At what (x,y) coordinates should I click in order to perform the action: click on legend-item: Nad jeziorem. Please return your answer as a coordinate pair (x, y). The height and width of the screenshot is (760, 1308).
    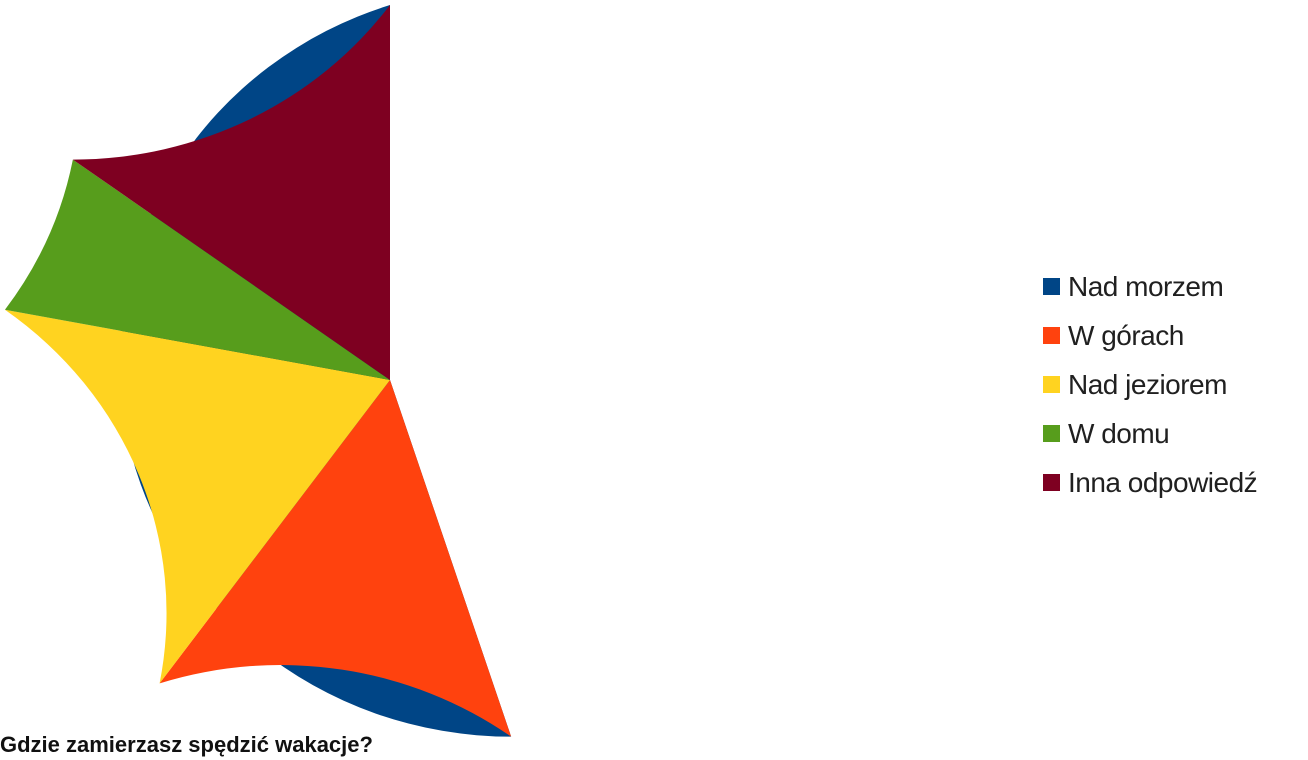
    Looking at the image, I should click on (1150, 384).